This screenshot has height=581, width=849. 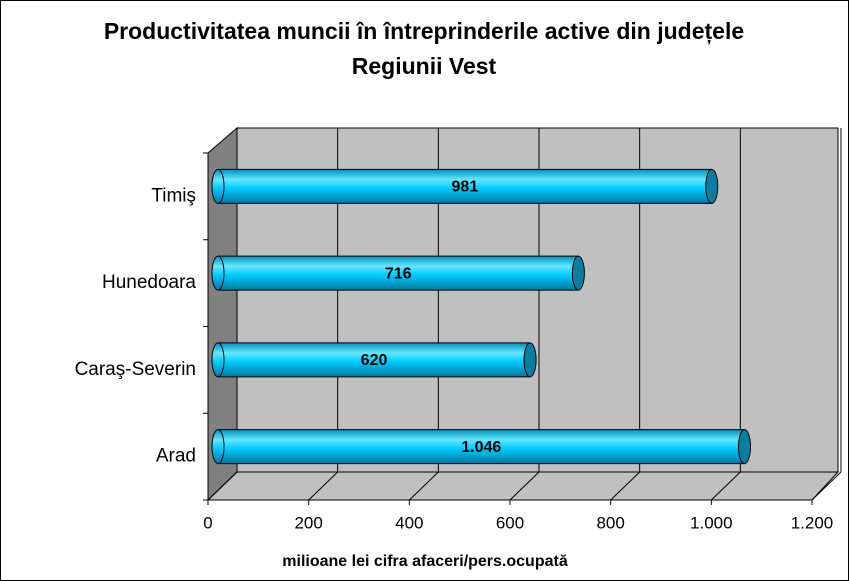 I want to click on value-label: 1.046, so click(x=481, y=447).